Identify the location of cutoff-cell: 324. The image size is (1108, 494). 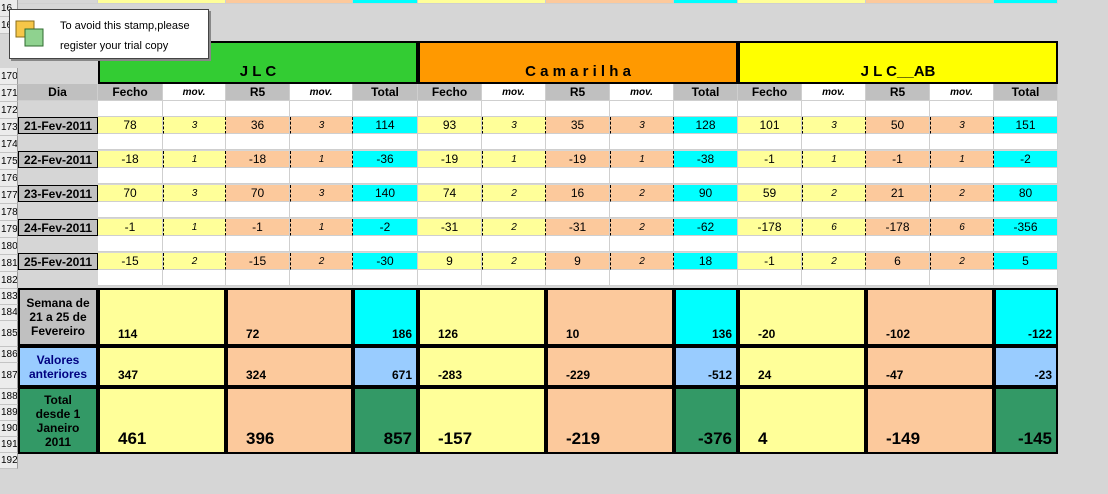
(289, 2).